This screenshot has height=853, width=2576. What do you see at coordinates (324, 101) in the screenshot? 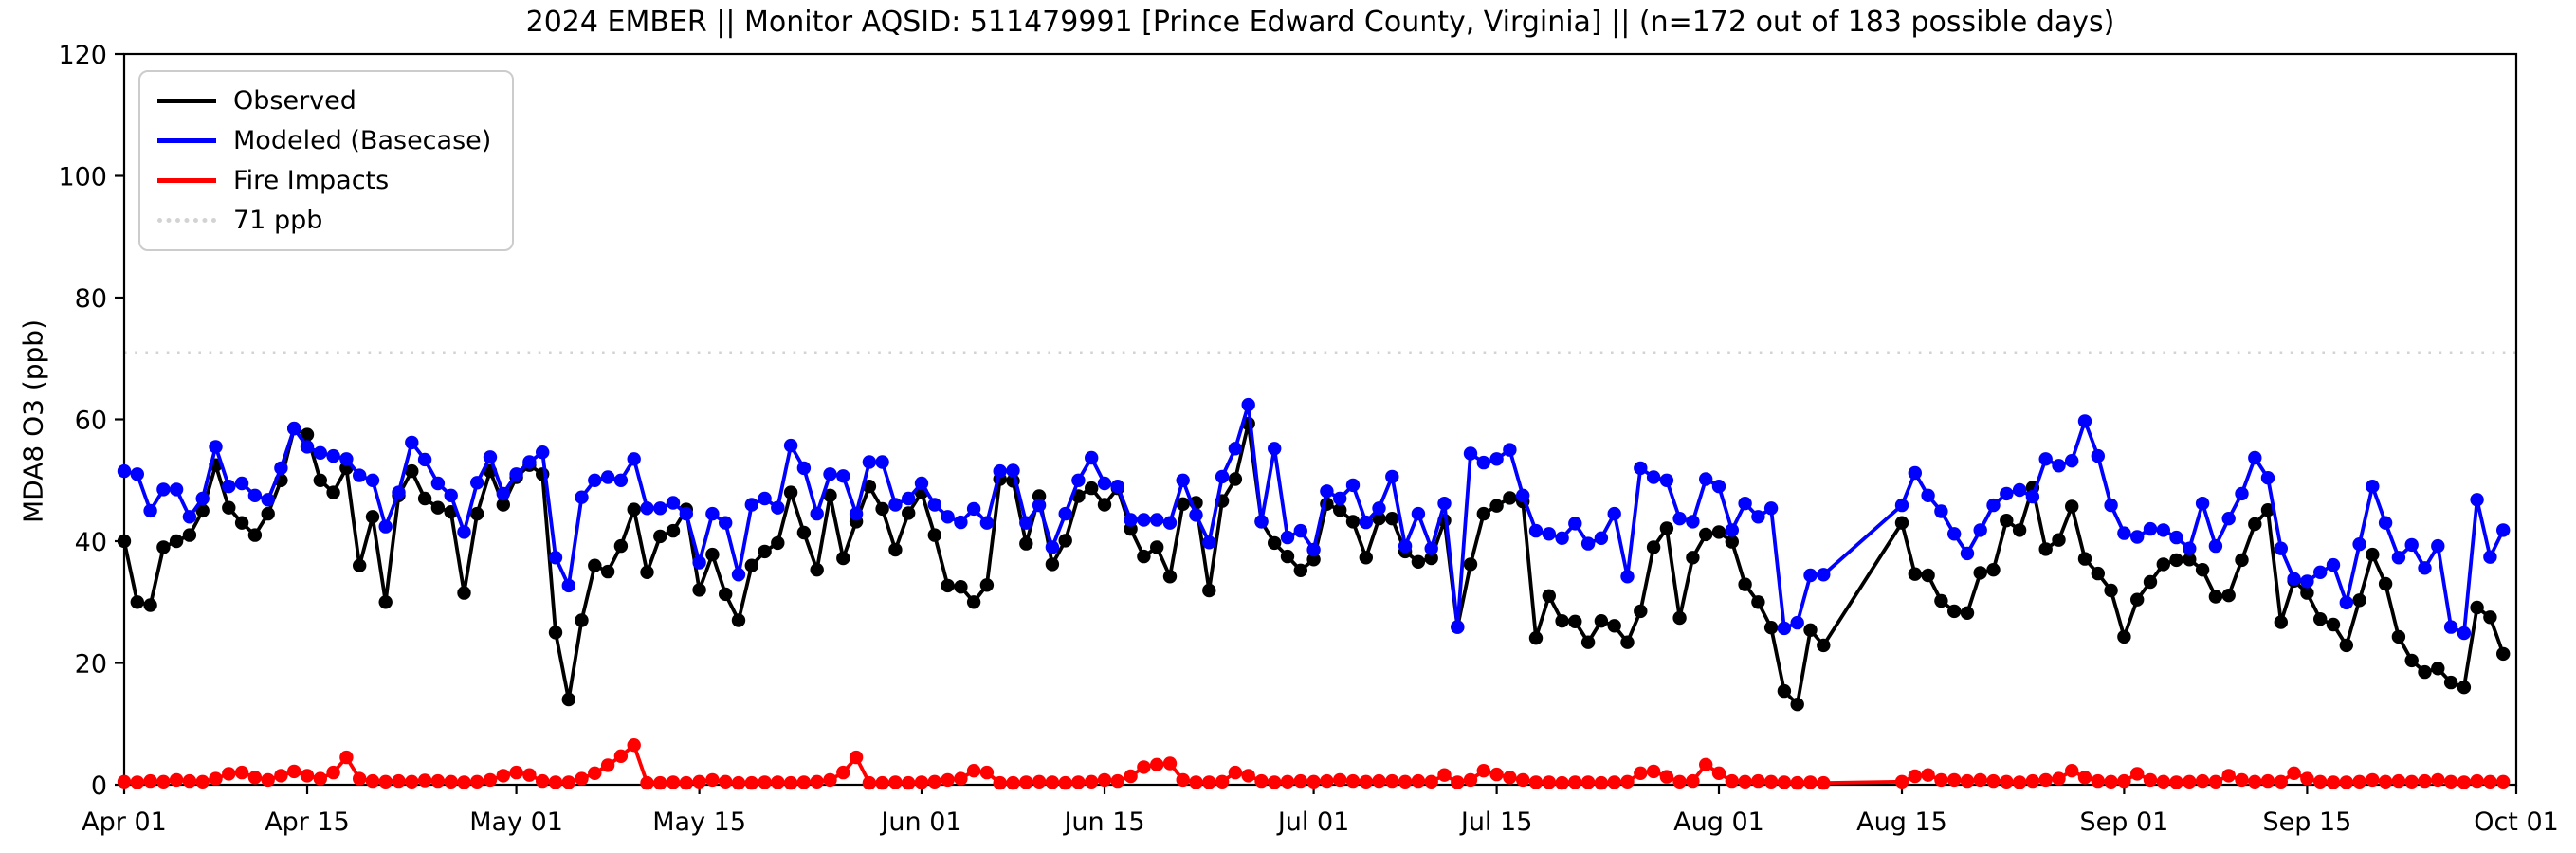
I see `legend-item-observed: Observed` at bounding box center [324, 101].